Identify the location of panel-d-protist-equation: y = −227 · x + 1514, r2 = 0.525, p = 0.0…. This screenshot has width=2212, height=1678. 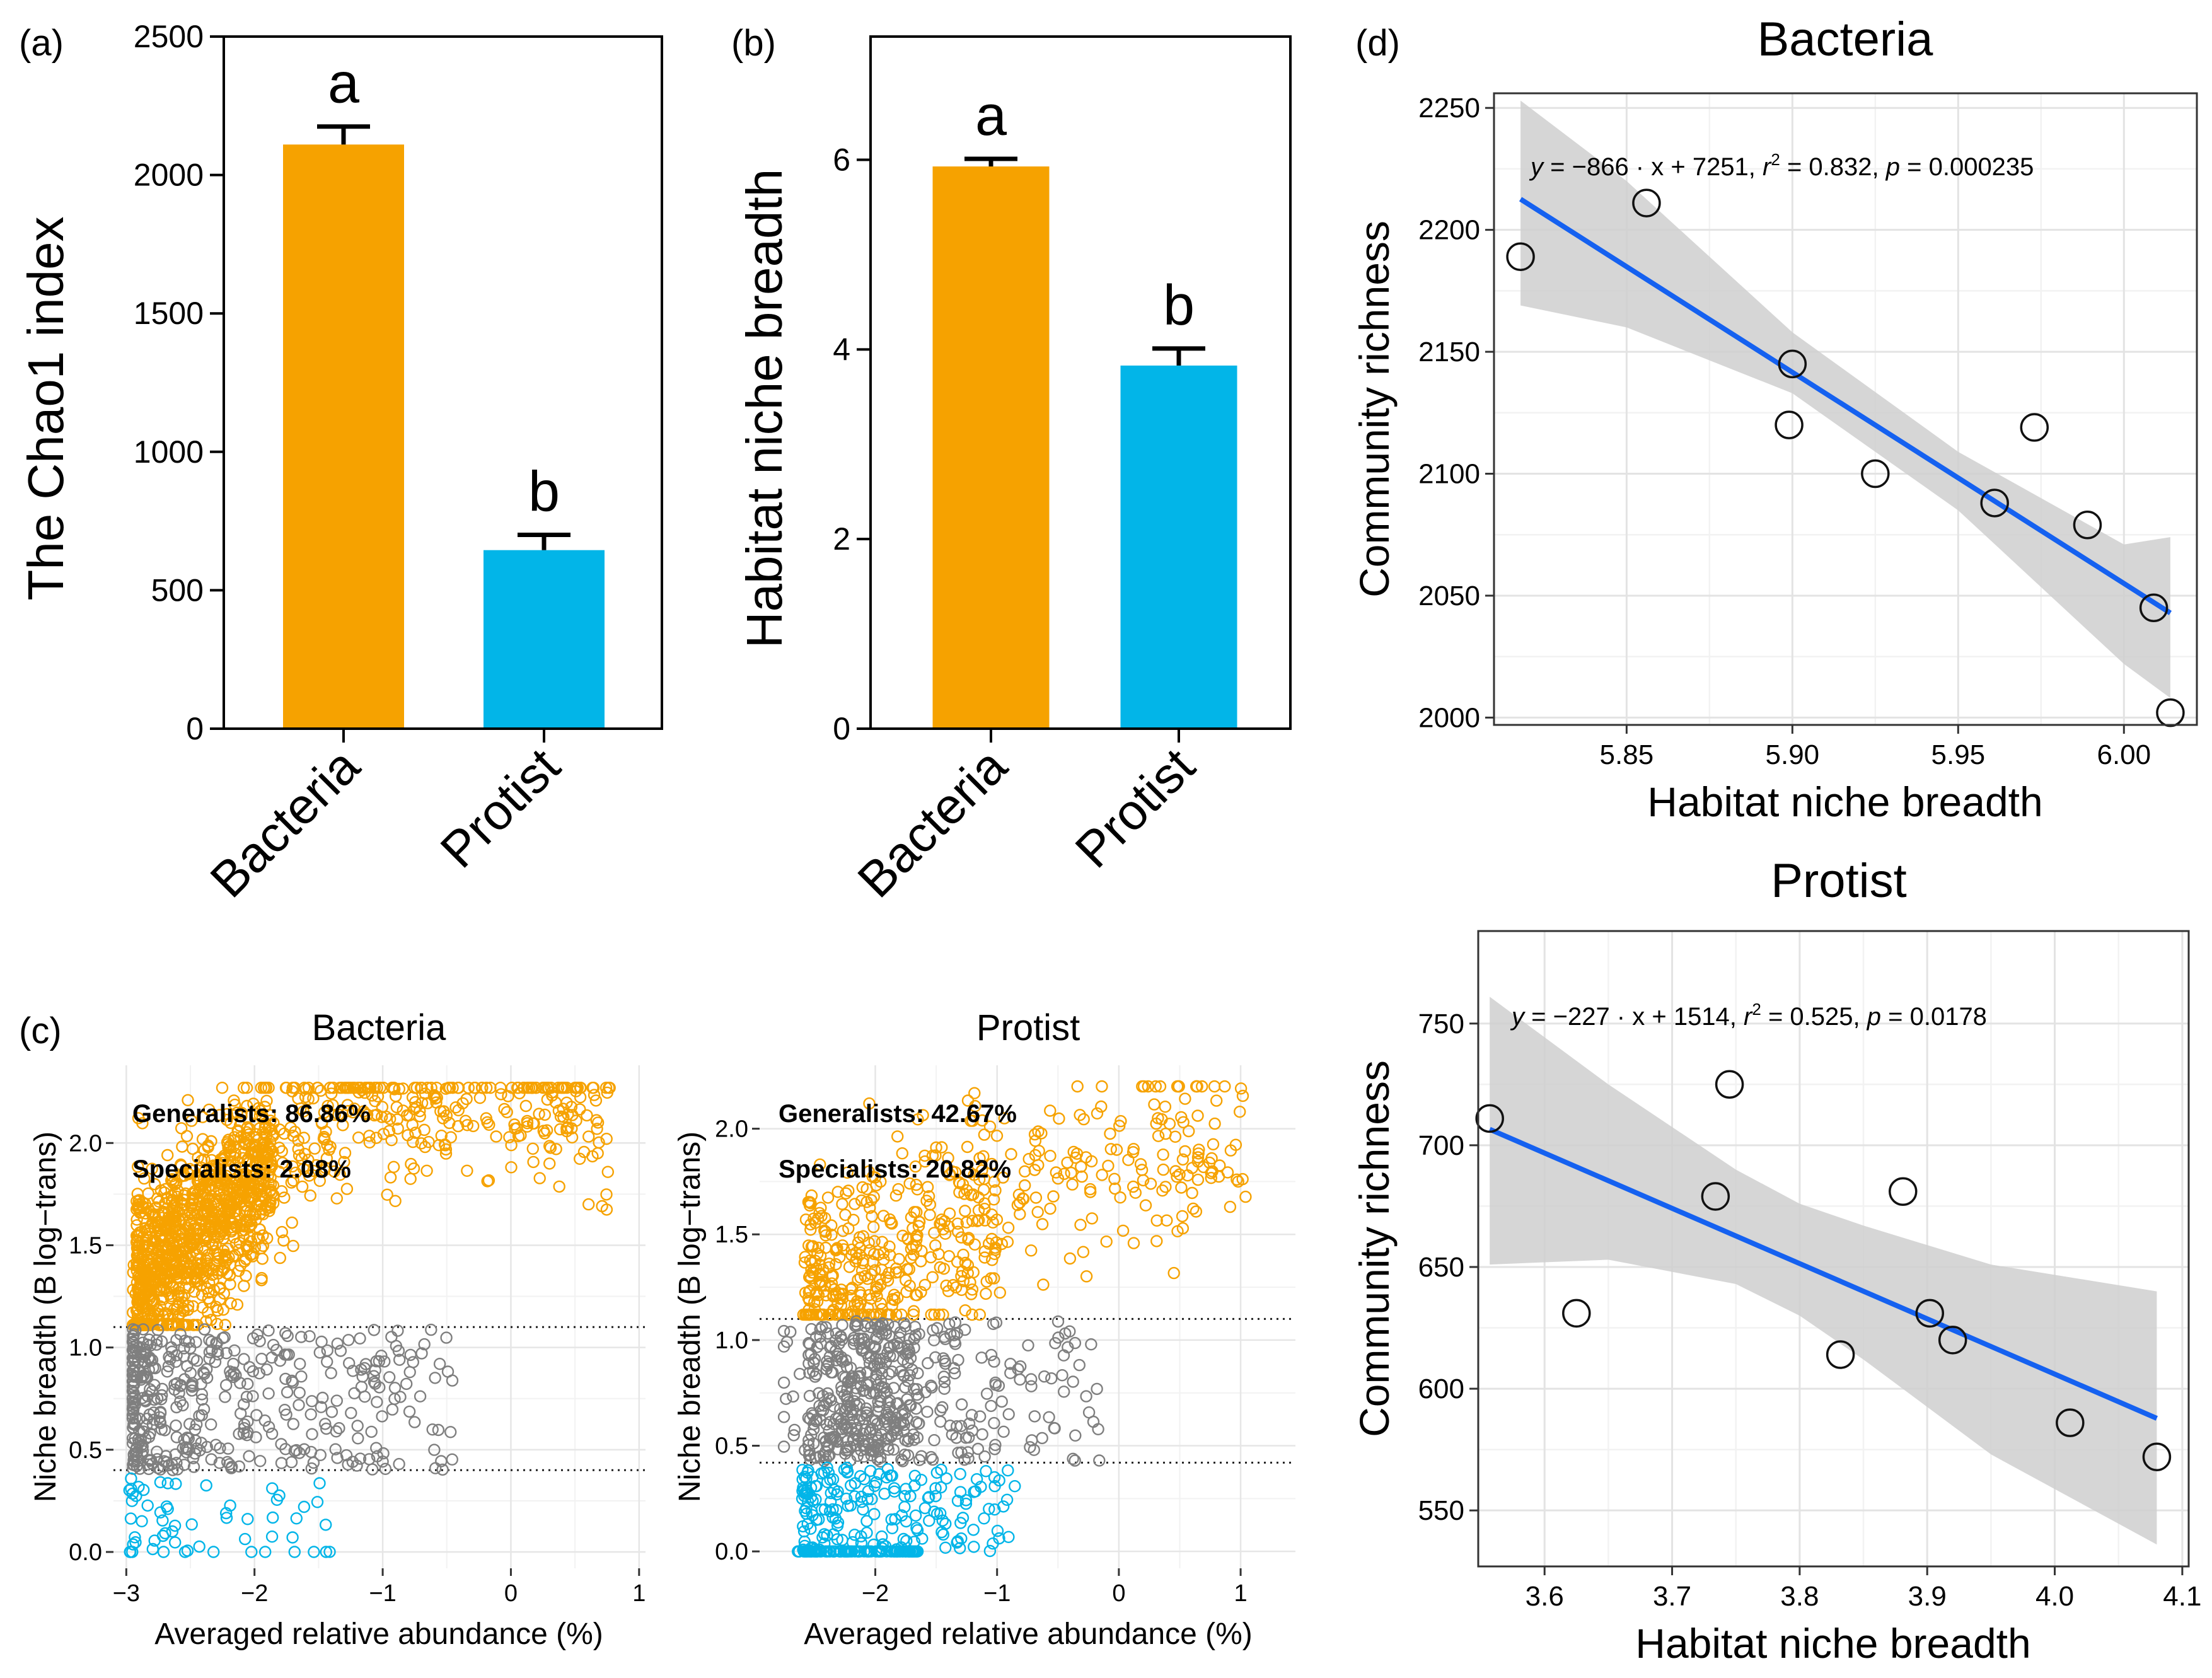
(1748, 1015).